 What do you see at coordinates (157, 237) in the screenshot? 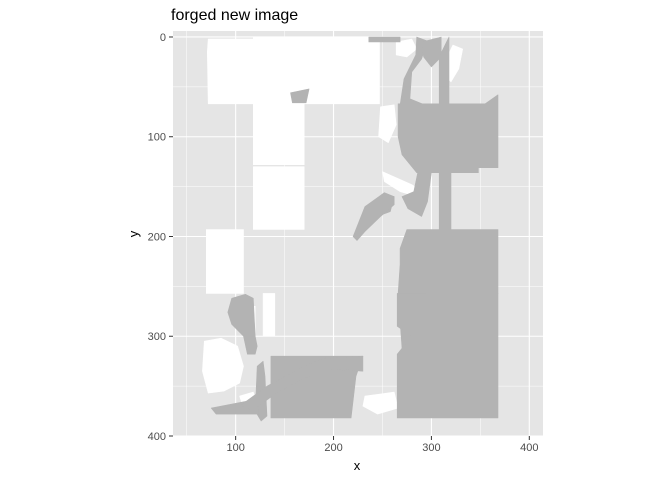
I see `y-tick-label: 200` at bounding box center [157, 237].